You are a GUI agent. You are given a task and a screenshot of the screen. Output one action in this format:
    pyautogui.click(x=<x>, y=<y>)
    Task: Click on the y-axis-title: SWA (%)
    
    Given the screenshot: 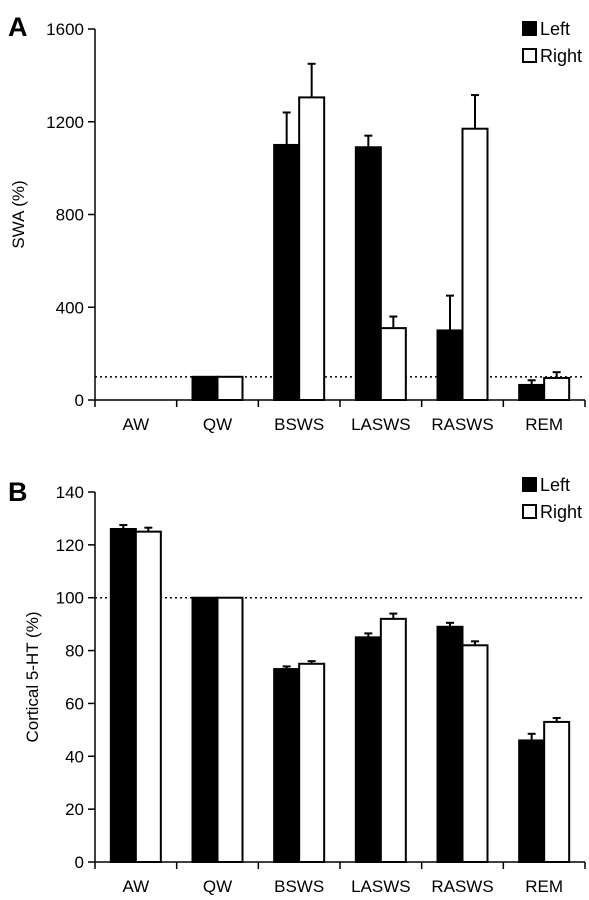 What is the action you would take?
    pyautogui.click(x=18, y=214)
    